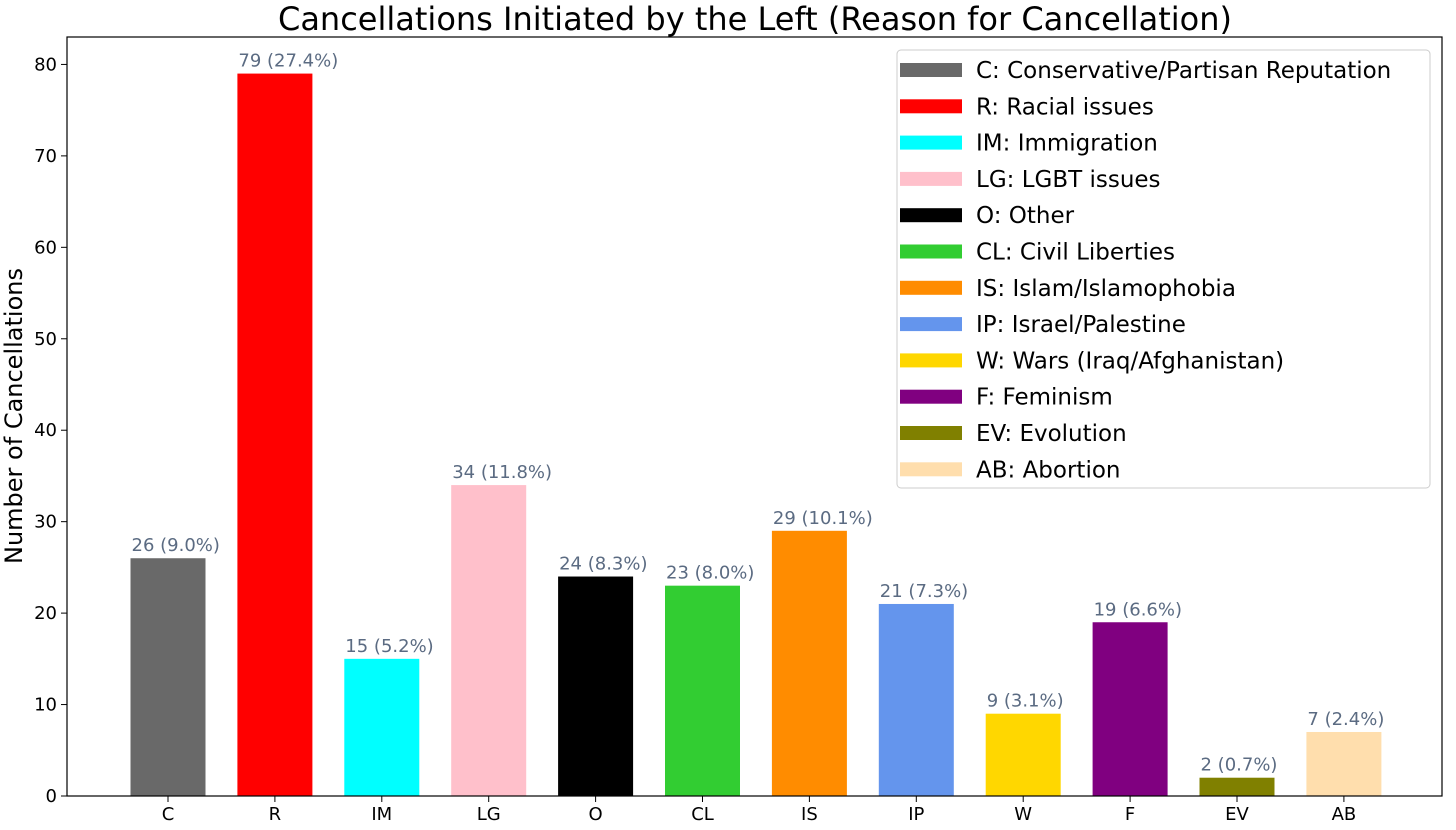 Image resolution: width=1456 pixels, height=830 pixels. What do you see at coordinates (51, 796) in the screenshot?
I see `y-tick-label-0: 0` at bounding box center [51, 796].